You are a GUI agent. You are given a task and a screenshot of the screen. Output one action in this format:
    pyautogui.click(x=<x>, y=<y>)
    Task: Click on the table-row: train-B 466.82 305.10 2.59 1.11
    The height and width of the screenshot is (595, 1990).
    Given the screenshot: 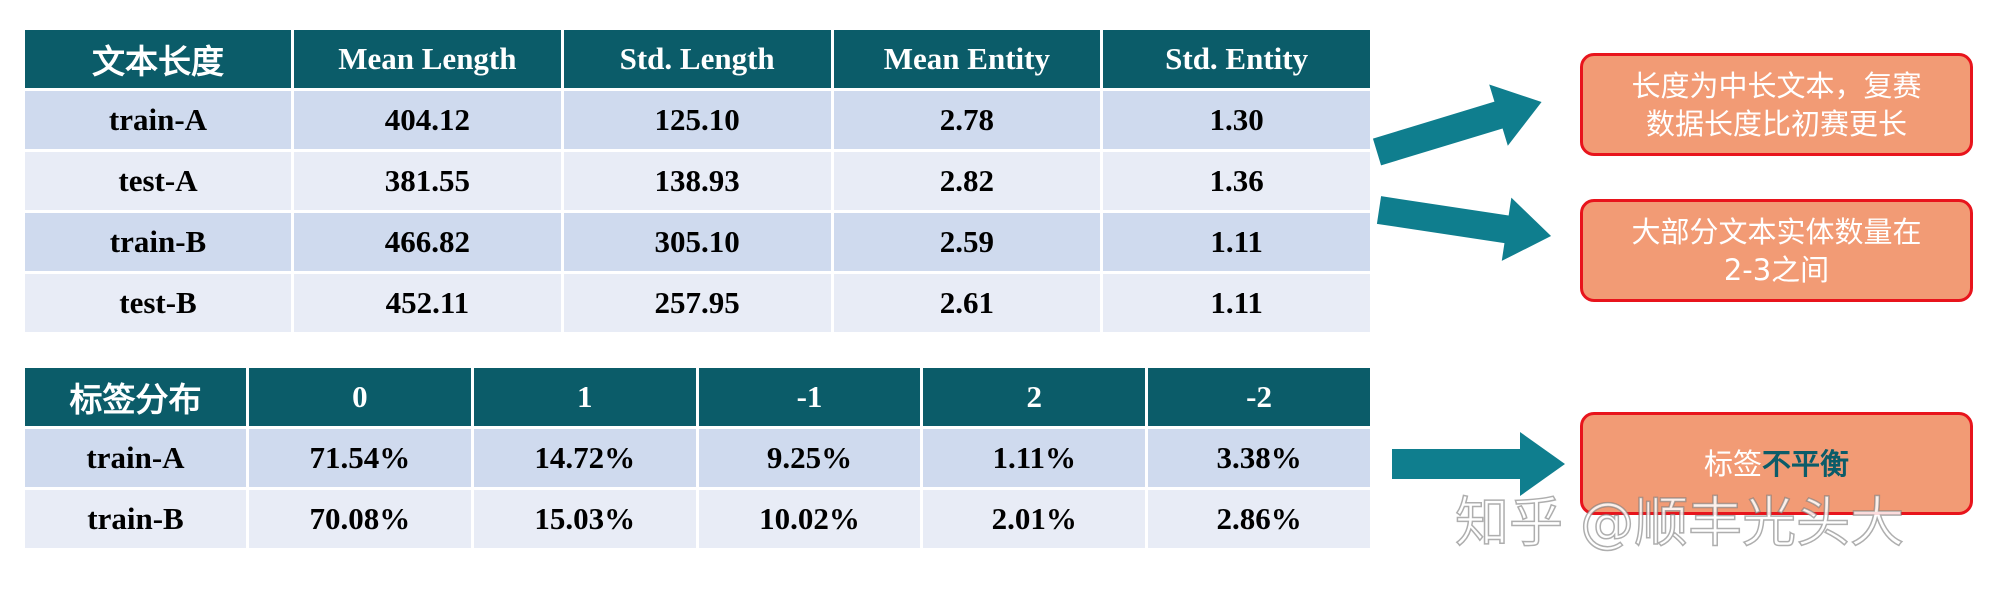 What is the action you would take?
    pyautogui.click(x=697, y=242)
    